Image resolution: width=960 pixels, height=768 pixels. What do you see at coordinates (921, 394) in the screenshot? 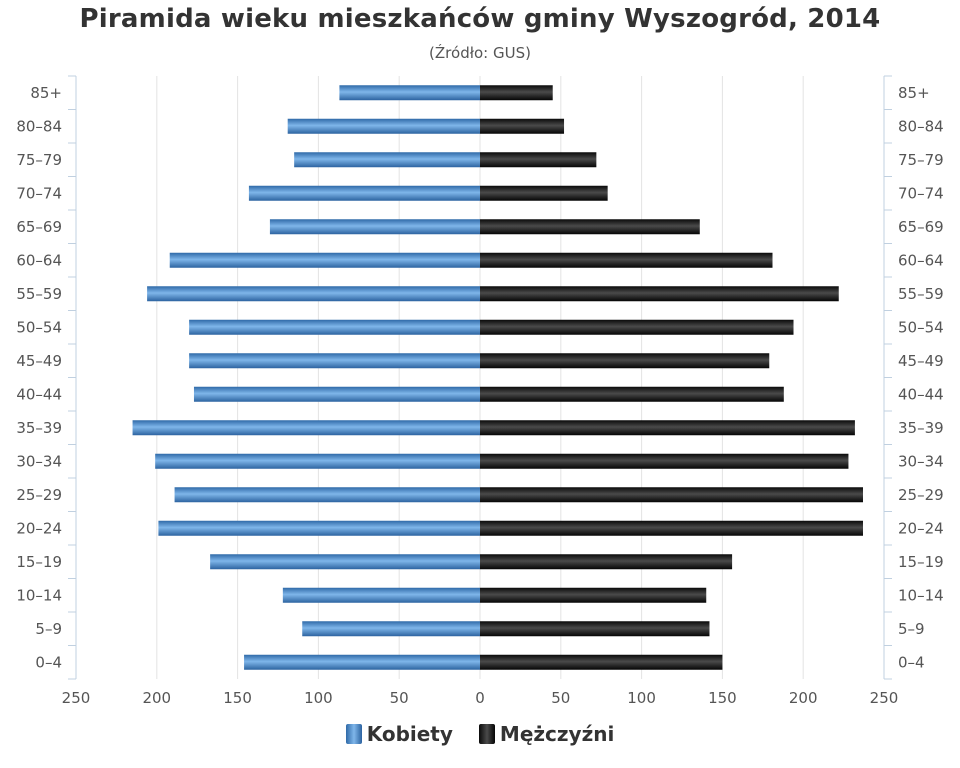
I see `y-tick-label-right: 40–44` at bounding box center [921, 394].